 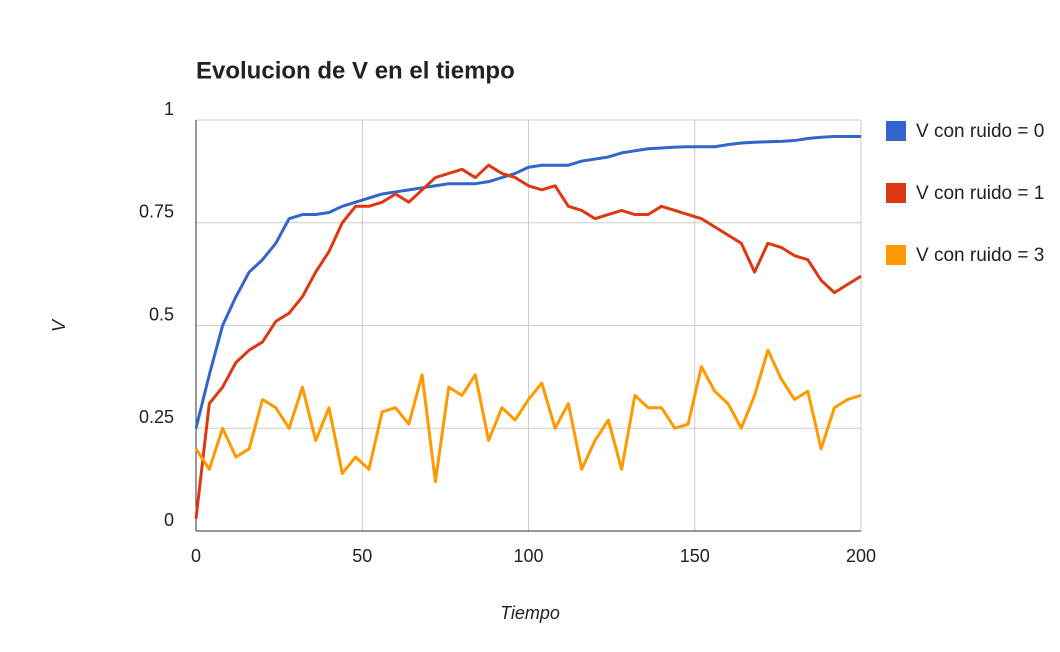 What do you see at coordinates (980, 193) in the screenshot?
I see `legend-label: V con ruido = 1` at bounding box center [980, 193].